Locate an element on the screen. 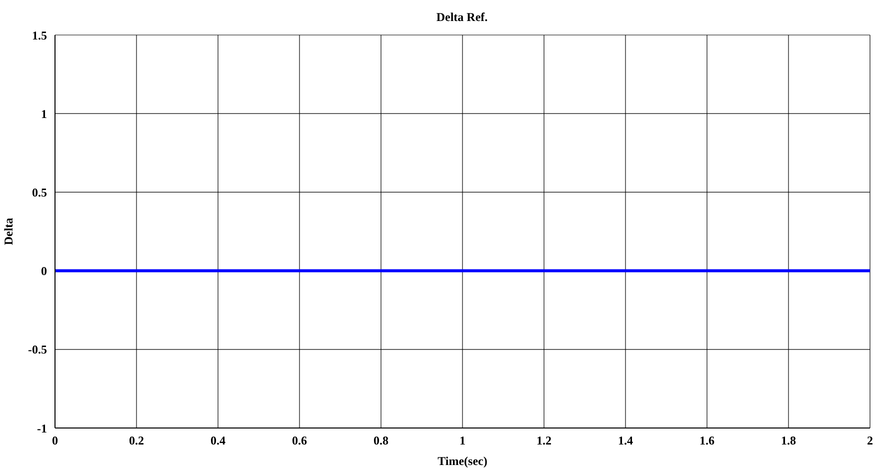  y-tick-label: 1.5 is located at coordinates (39, 35).